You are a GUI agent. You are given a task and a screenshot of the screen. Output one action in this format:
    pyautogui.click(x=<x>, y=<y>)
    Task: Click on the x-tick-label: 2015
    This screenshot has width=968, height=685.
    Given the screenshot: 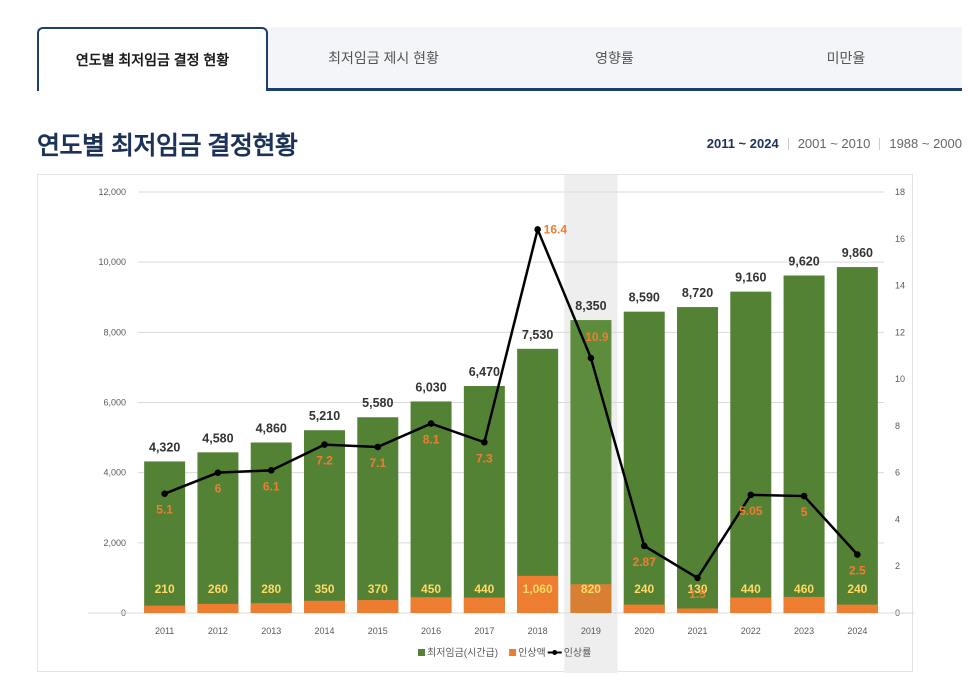 What is the action you would take?
    pyautogui.click(x=378, y=631)
    